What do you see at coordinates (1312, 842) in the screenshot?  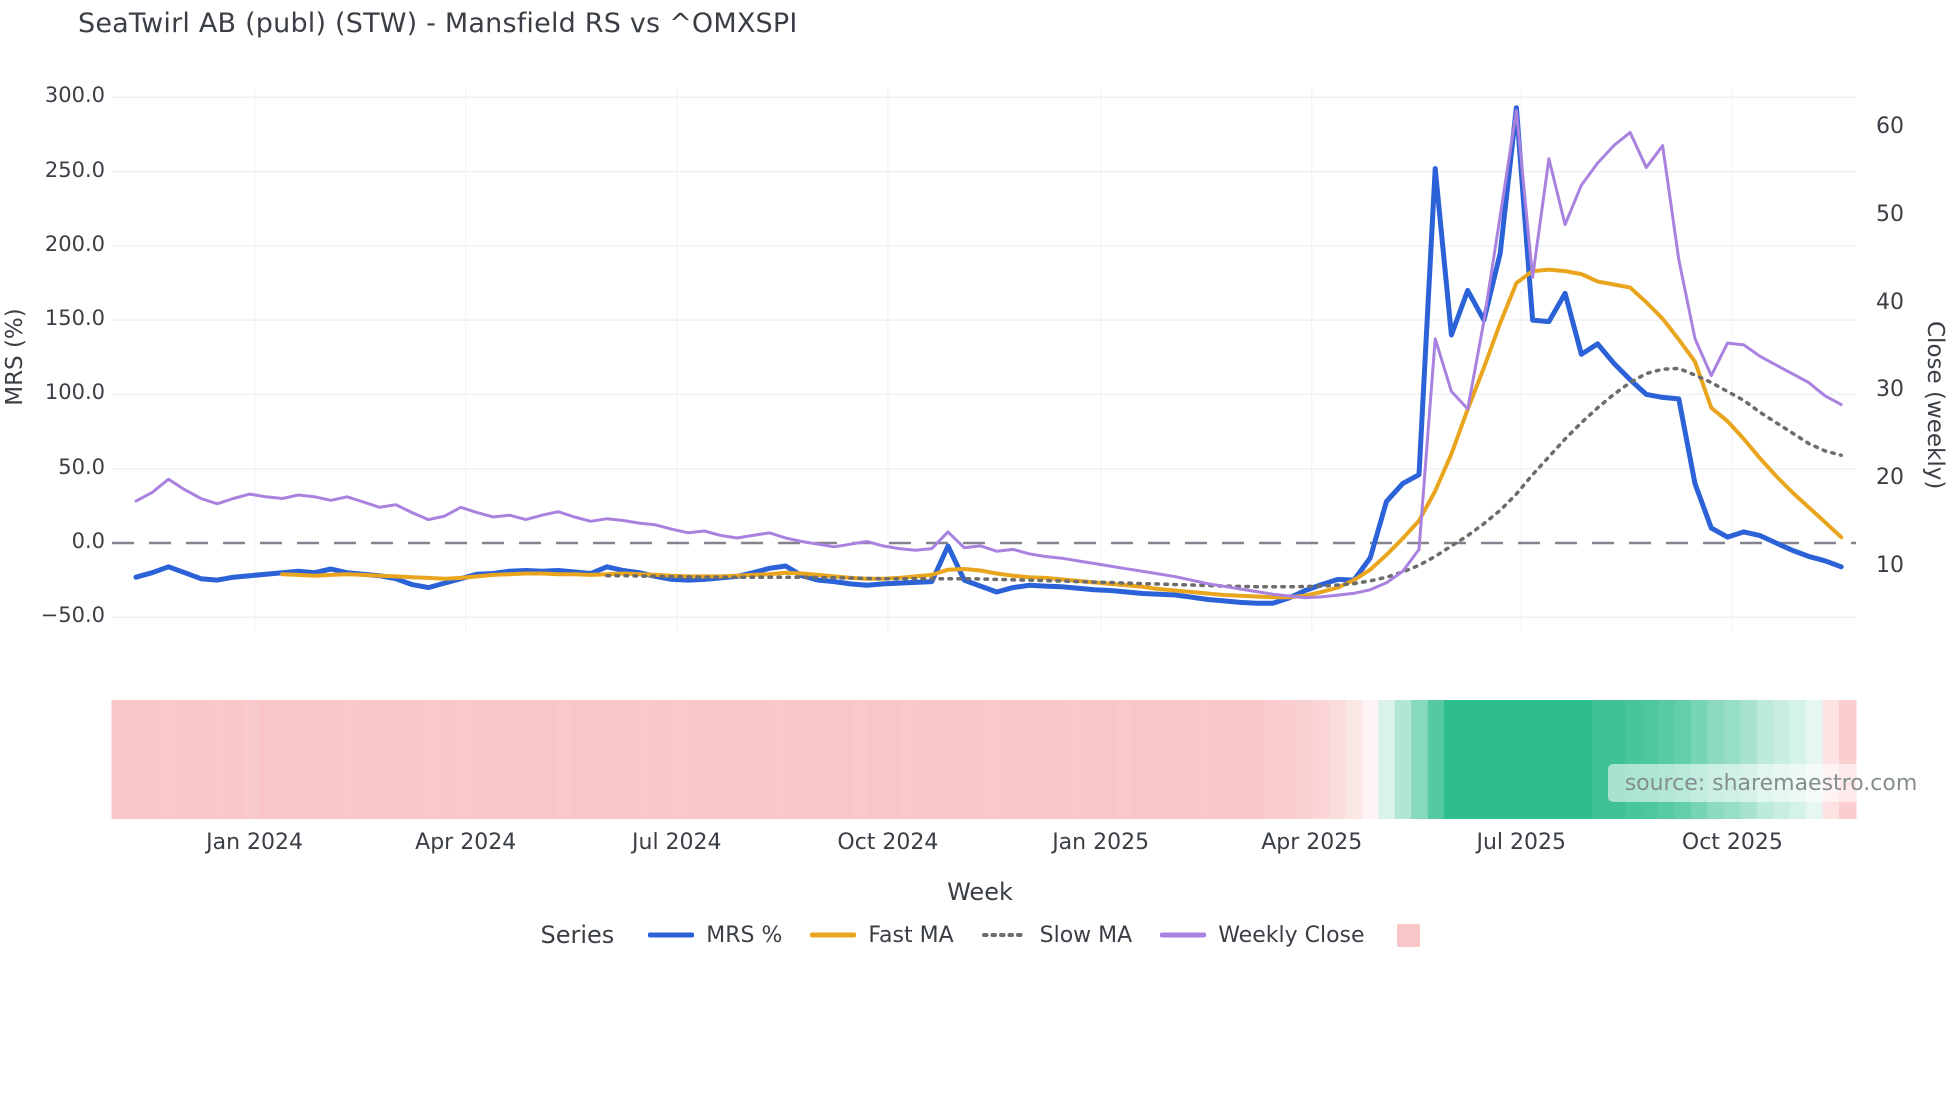 I see `x-tick-apr-2025: Apr 2025` at bounding box center [1312, 842].